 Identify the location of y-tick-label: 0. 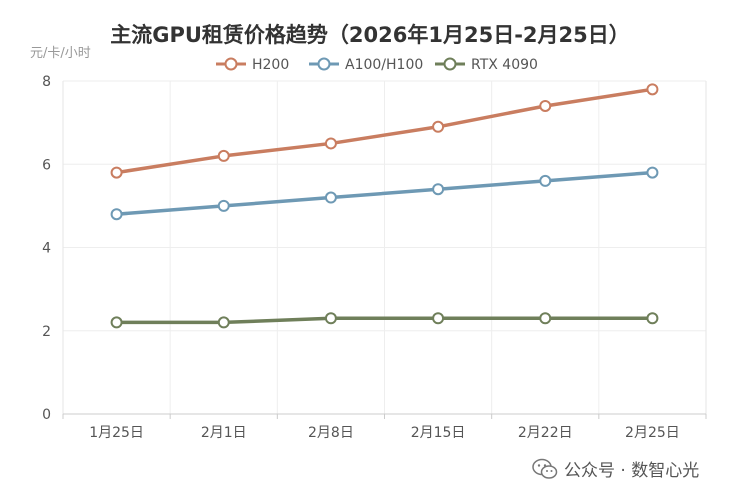
(46, 415).